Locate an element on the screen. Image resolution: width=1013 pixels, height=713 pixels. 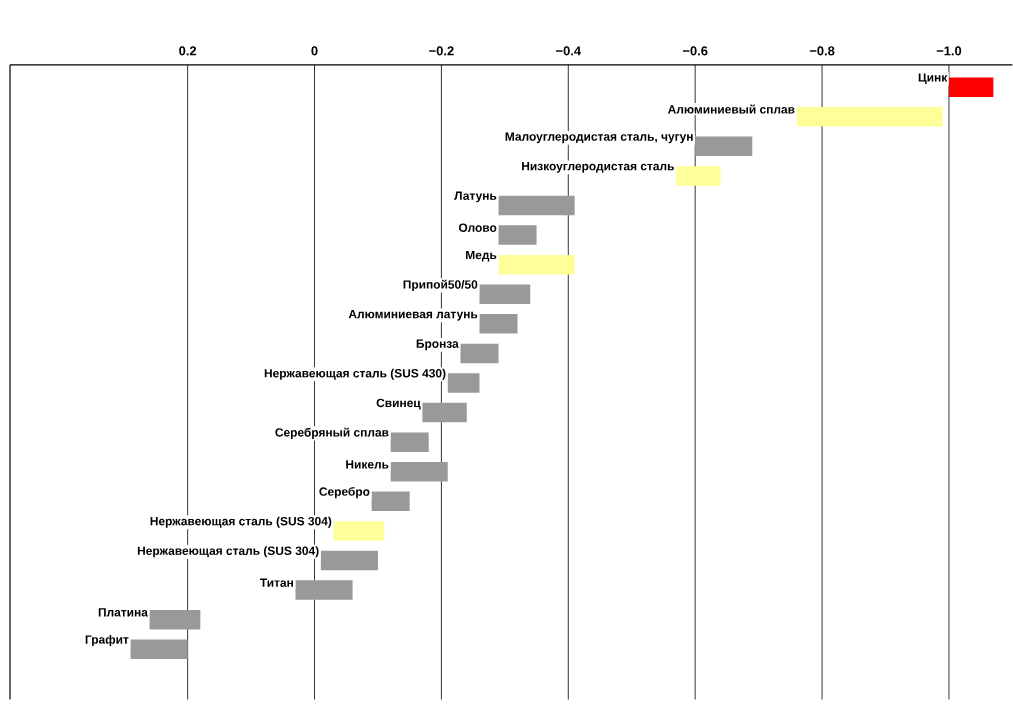
x-tick-label: −1.0 is located at coordinates (949, 51).